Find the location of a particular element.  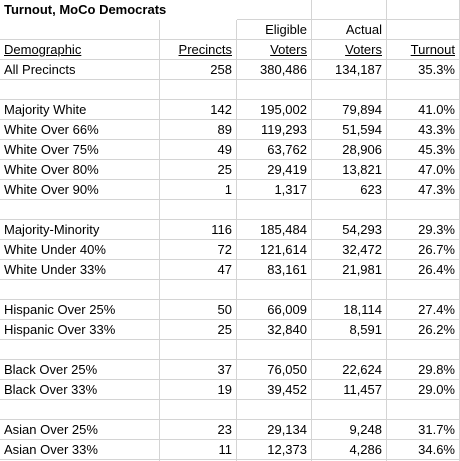

table-cell: 185,484 is located at coordinates (283, 229).